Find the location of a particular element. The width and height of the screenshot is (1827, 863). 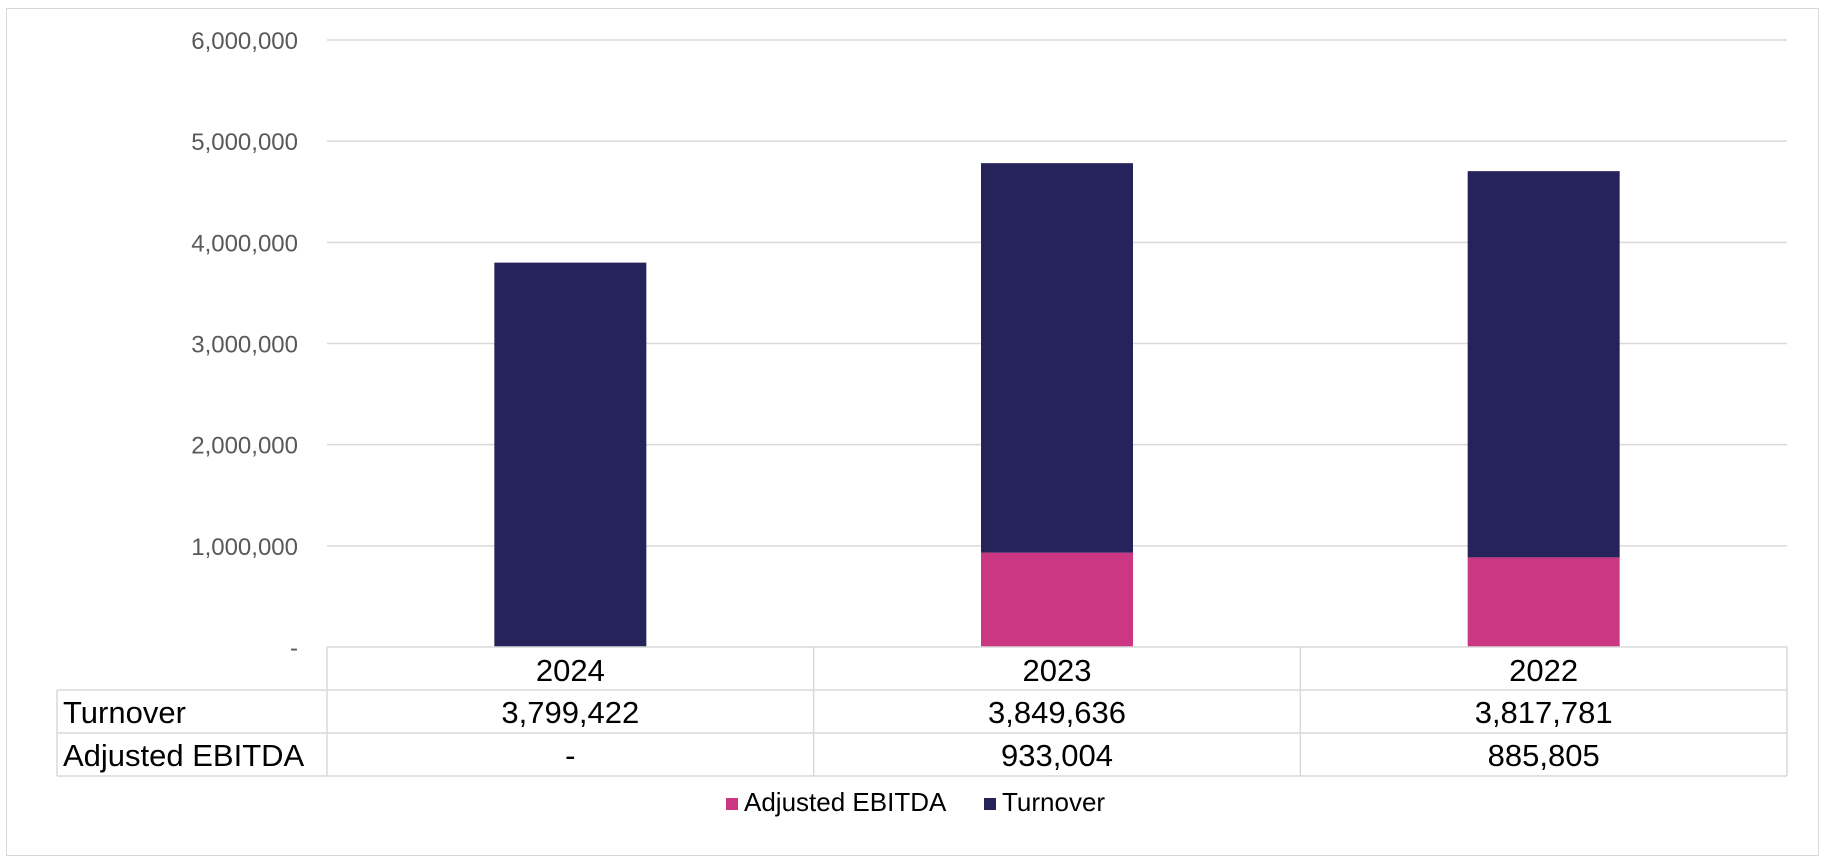

table-cell-turnover-2024: 3,799,422 is located at coordinates (570, 712).